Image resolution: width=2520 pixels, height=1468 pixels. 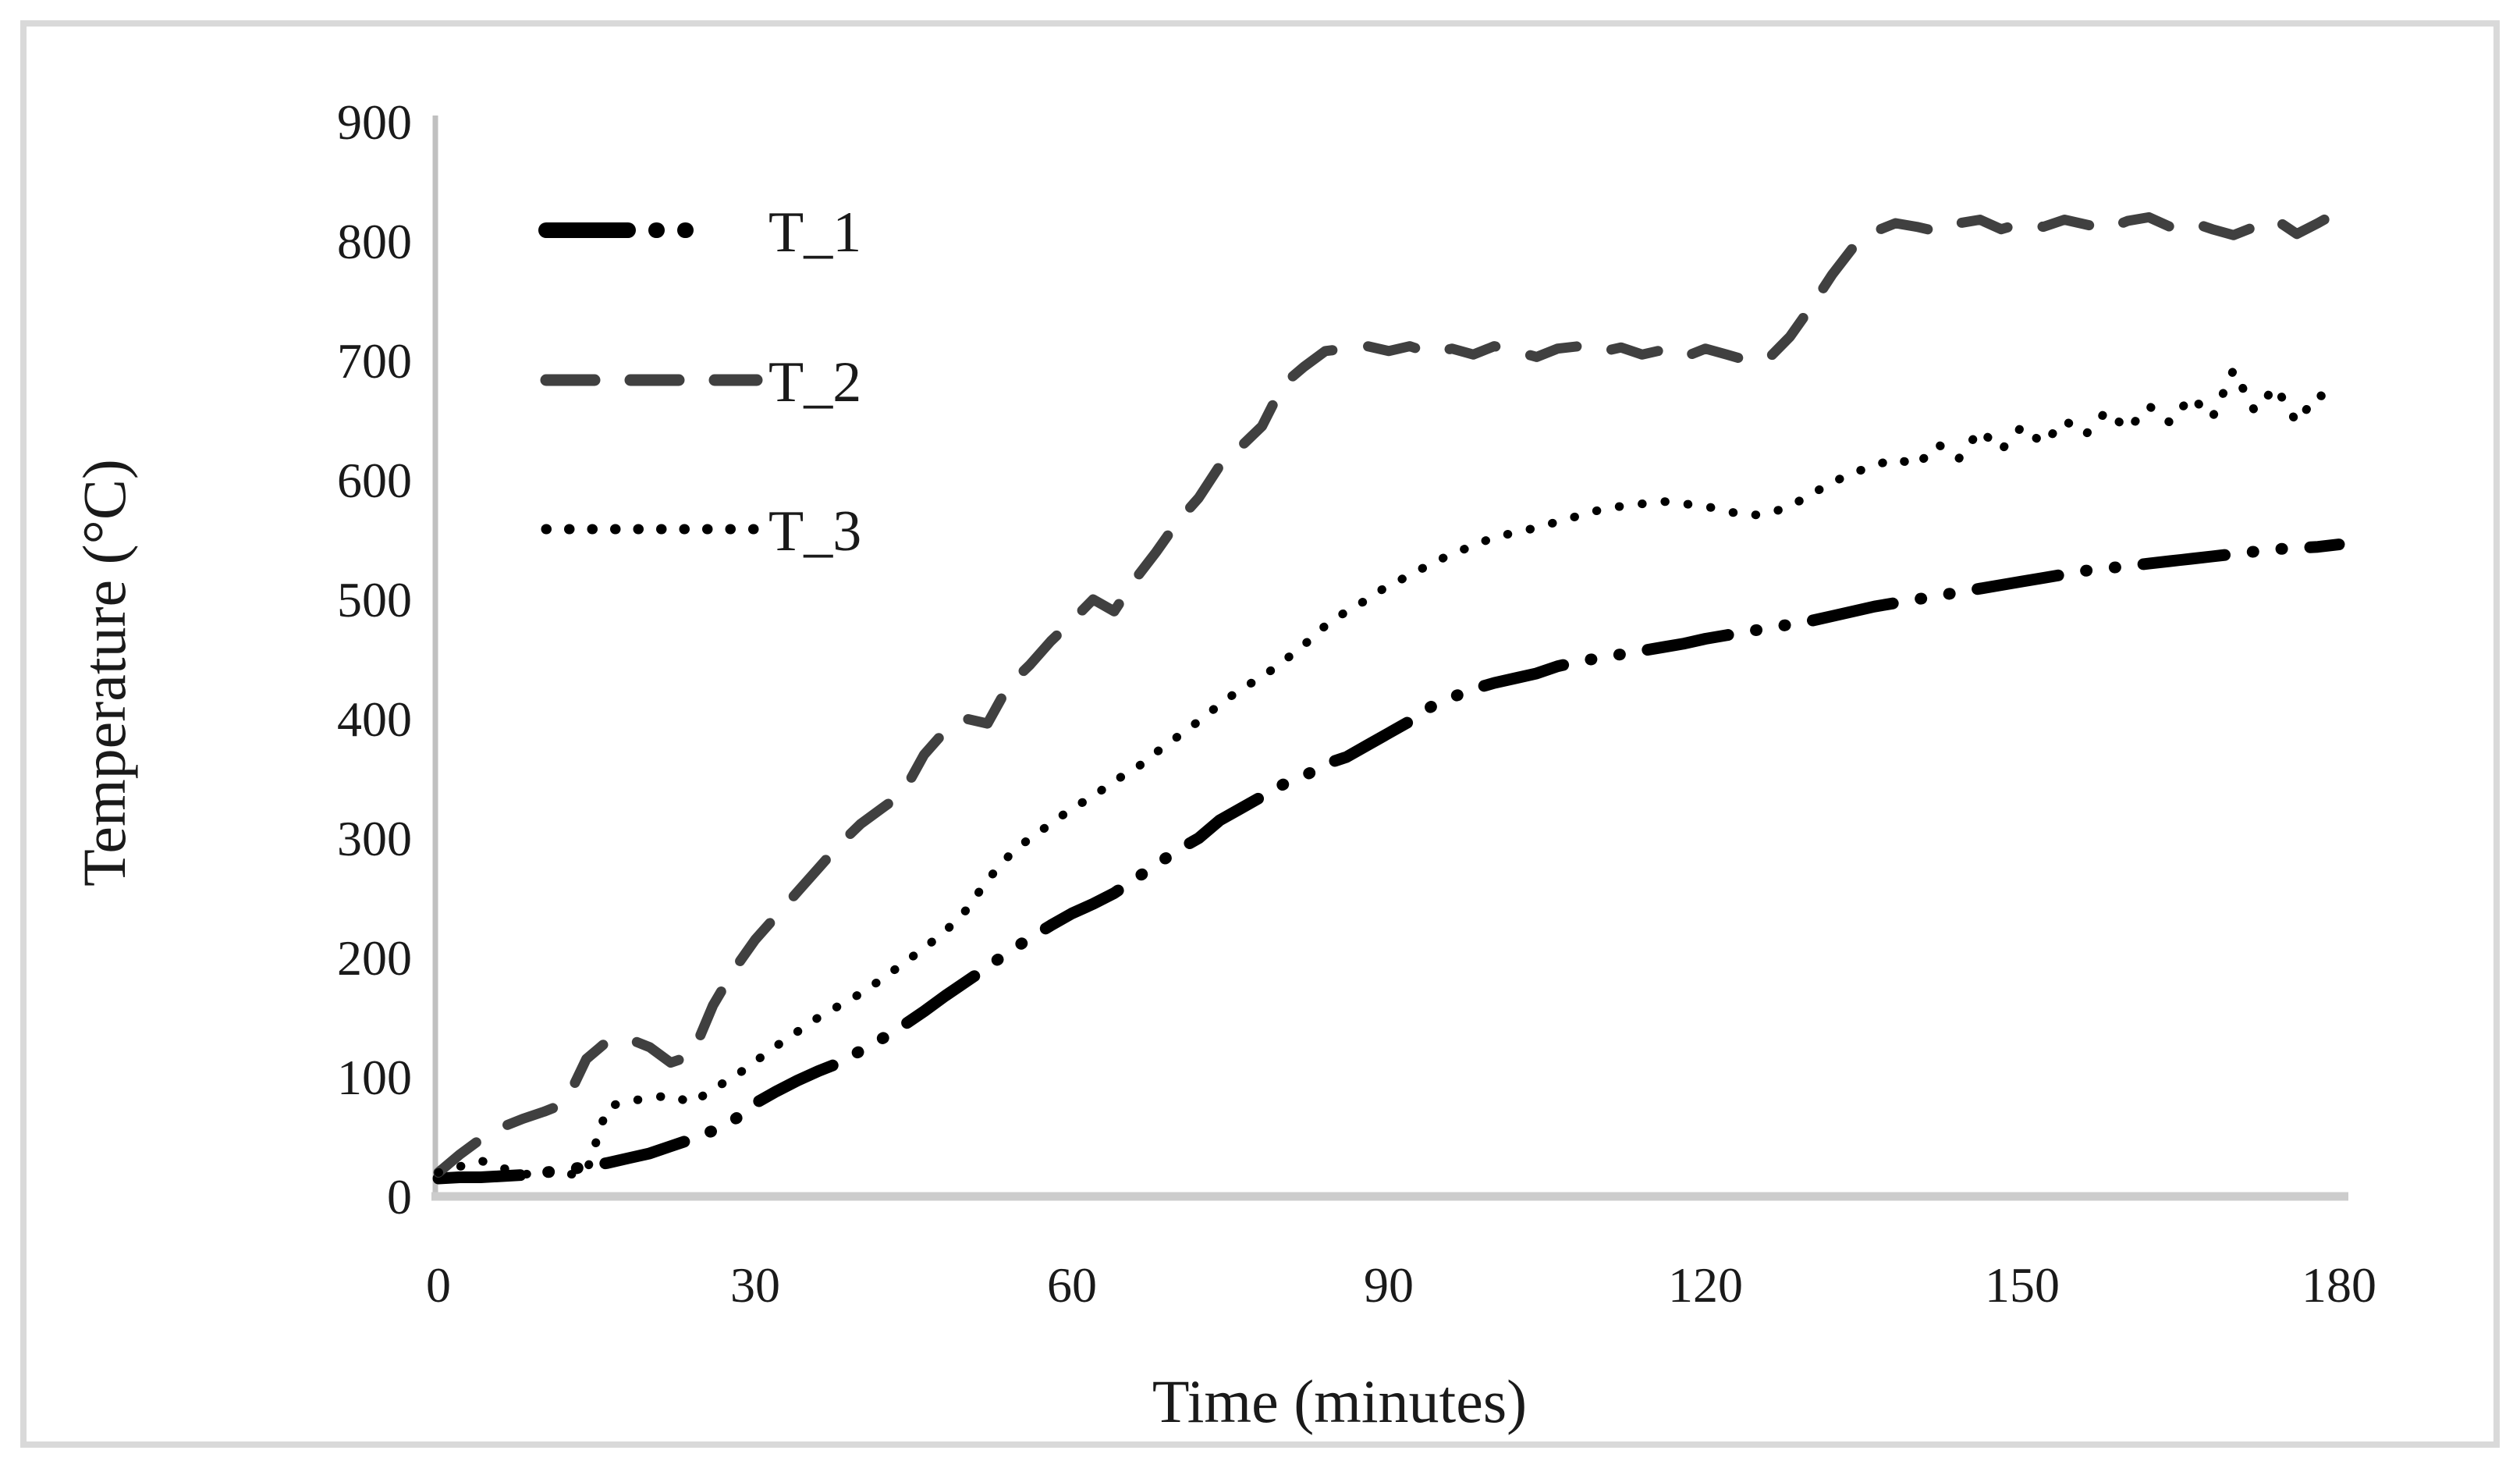 What do you see at coordinates (814, 382) in the screenshot?
I see `legend-label-t2: T_2` at bounding box center [814, 382].